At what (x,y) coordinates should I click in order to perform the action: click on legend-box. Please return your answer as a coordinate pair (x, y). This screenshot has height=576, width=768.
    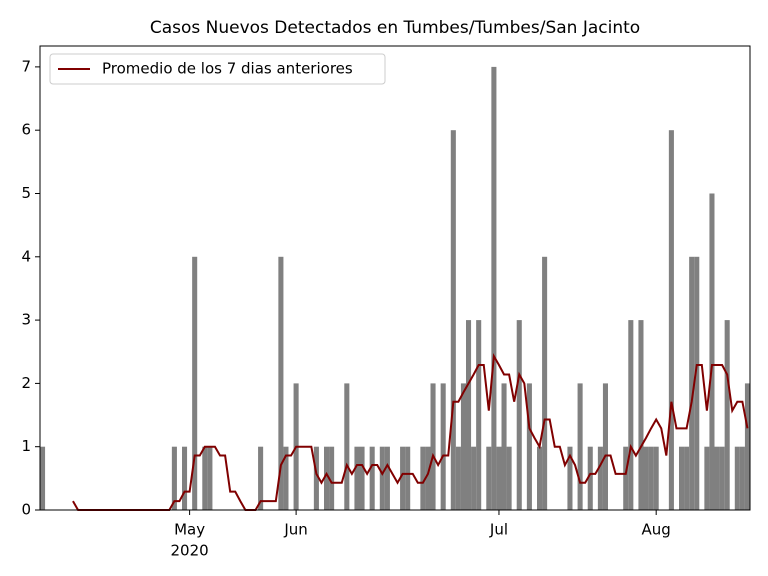
    Looking at the image, I should click on (217, 69).